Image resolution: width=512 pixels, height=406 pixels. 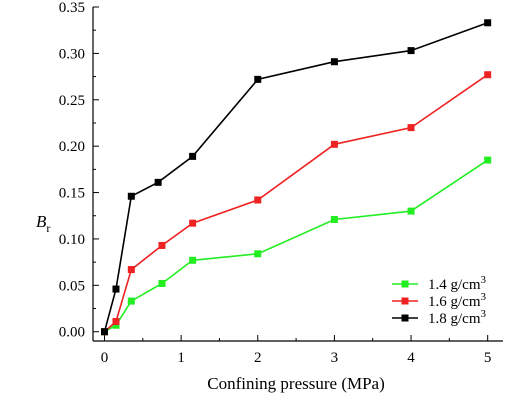 What do you see at coordinates (72, 8) in the screenshot?
I see `y-tick-label: 0.35` at bounding box center [72, 8].